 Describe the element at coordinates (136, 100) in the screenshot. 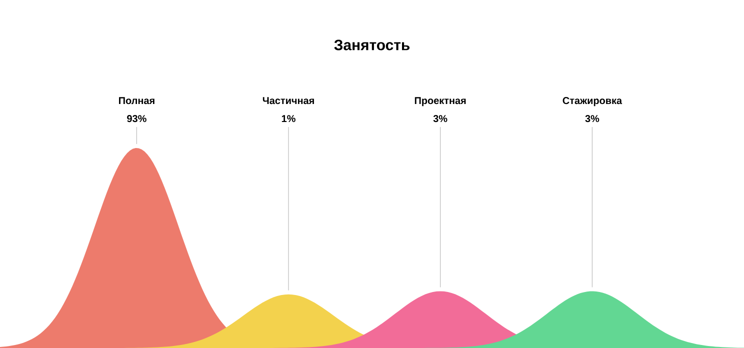

I see `category-label: Полная` at that location.